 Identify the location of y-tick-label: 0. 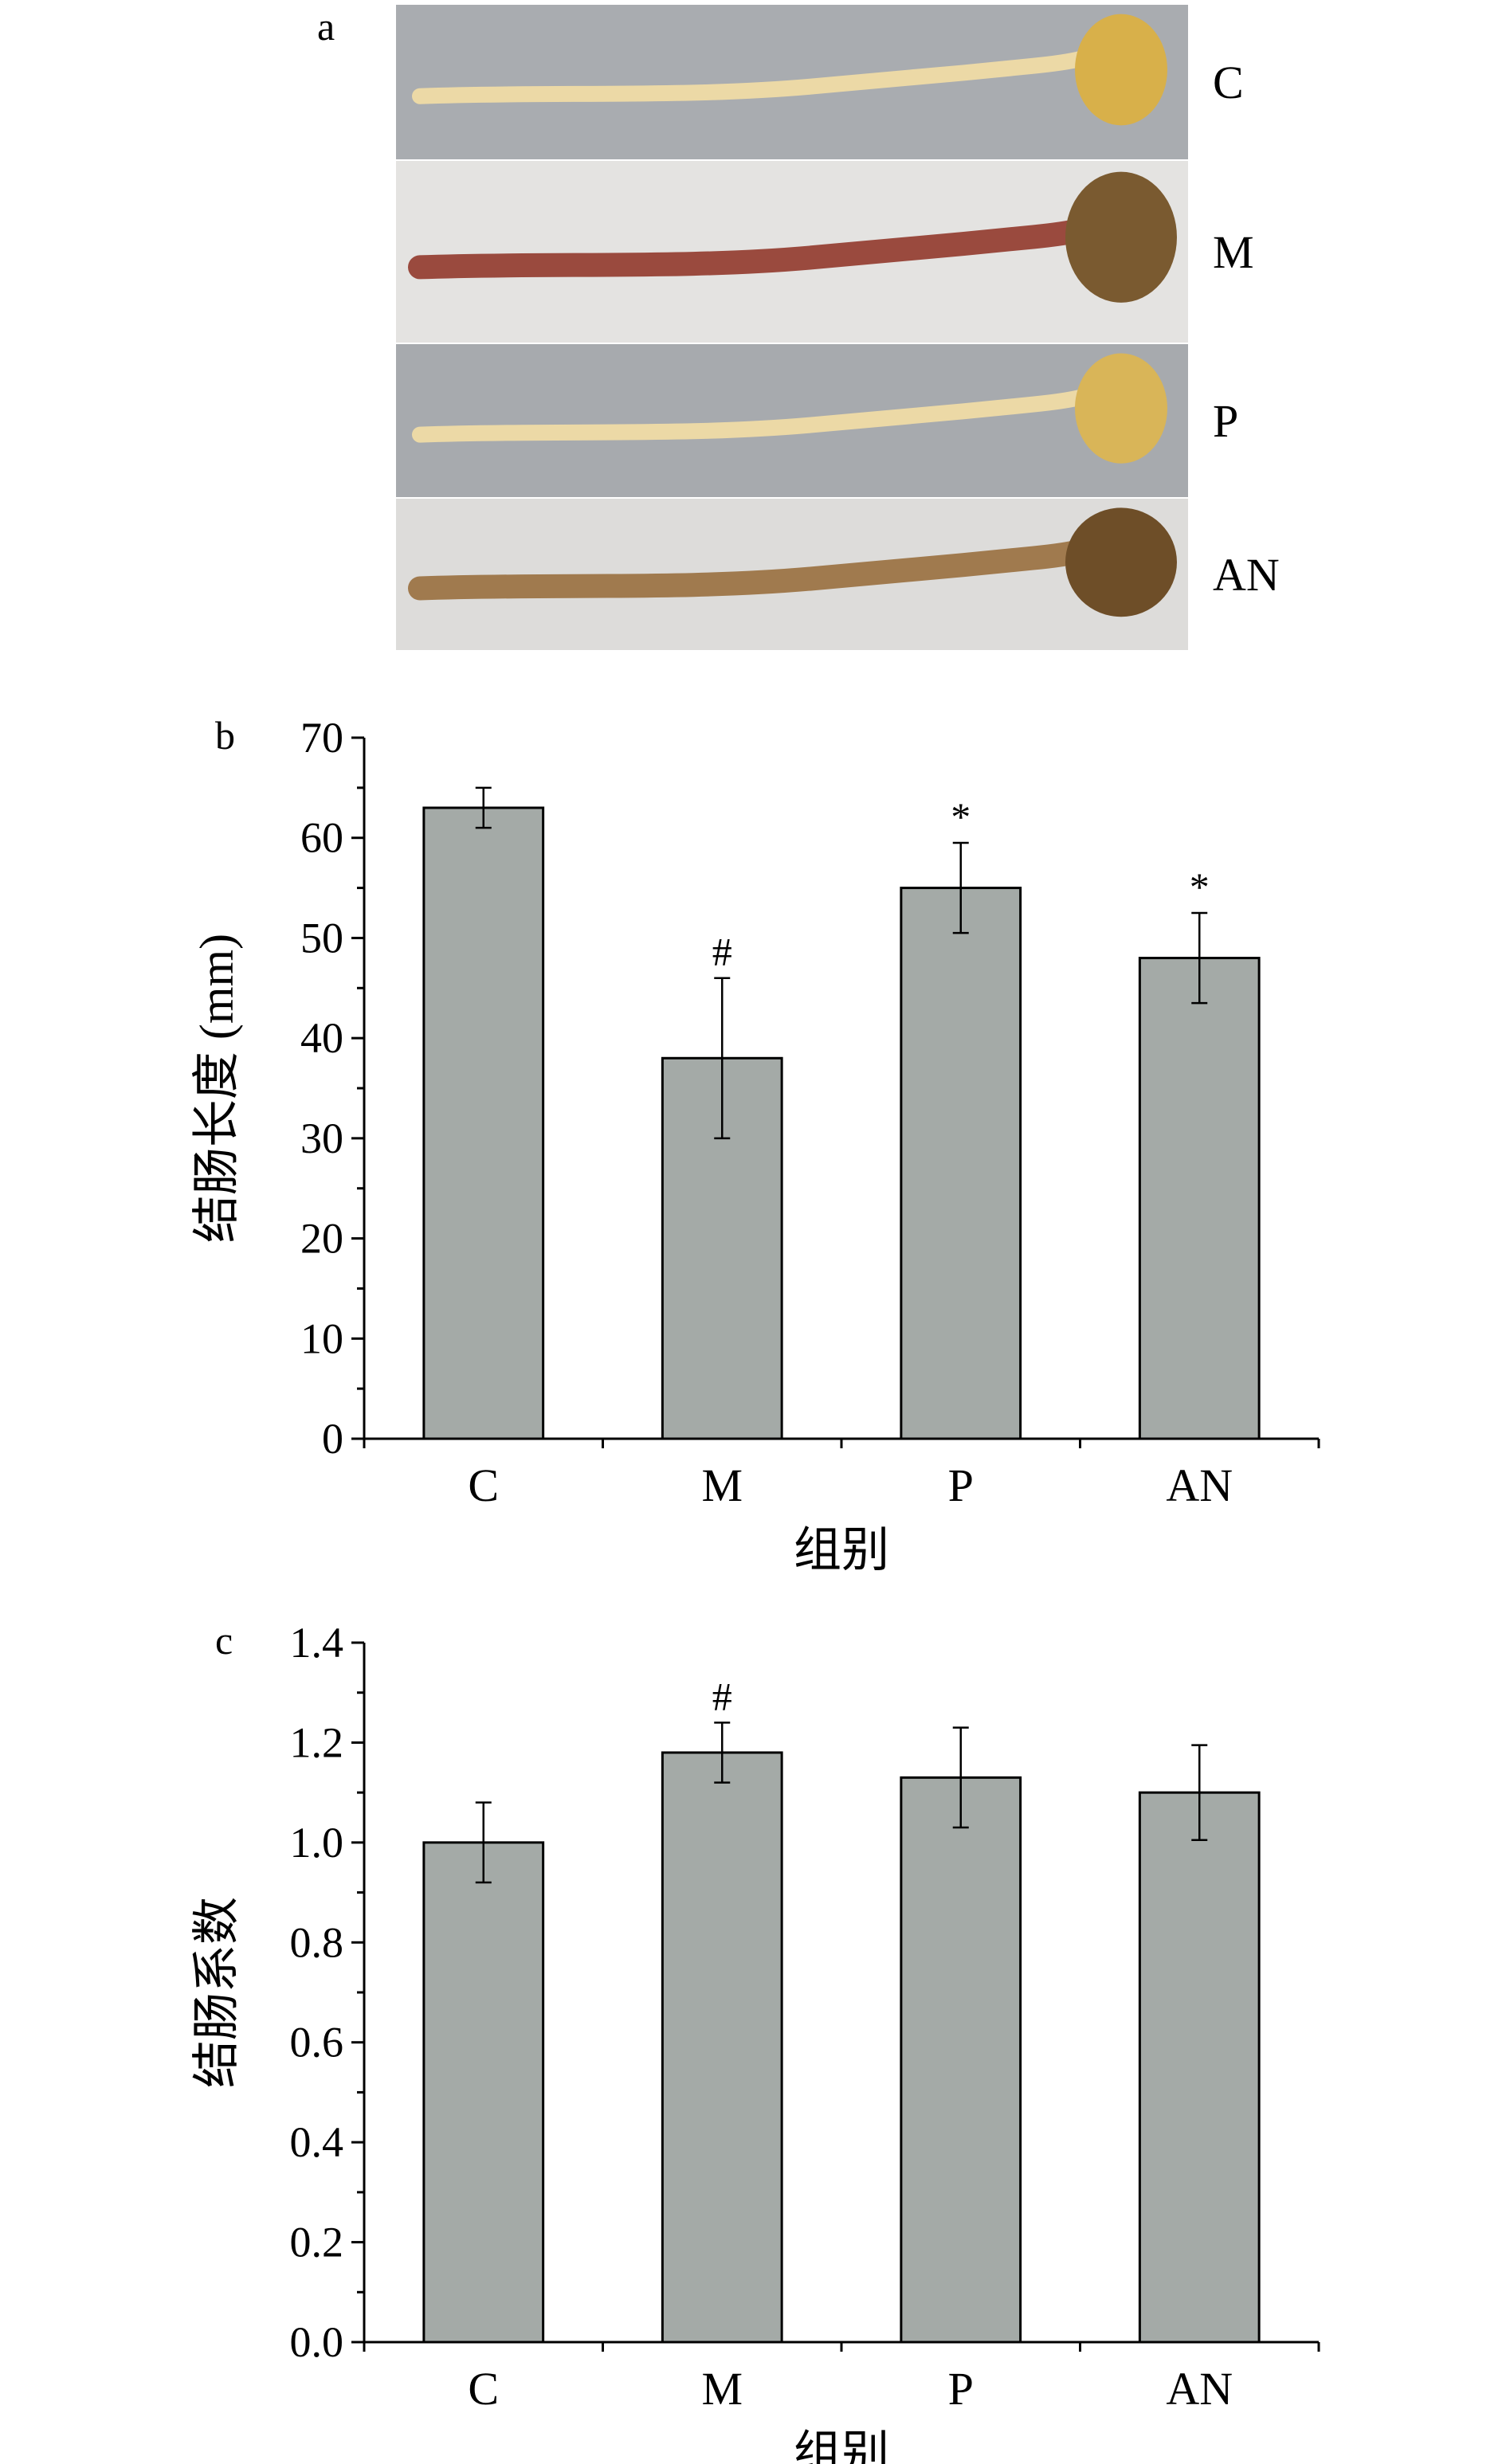
(332, 1439).